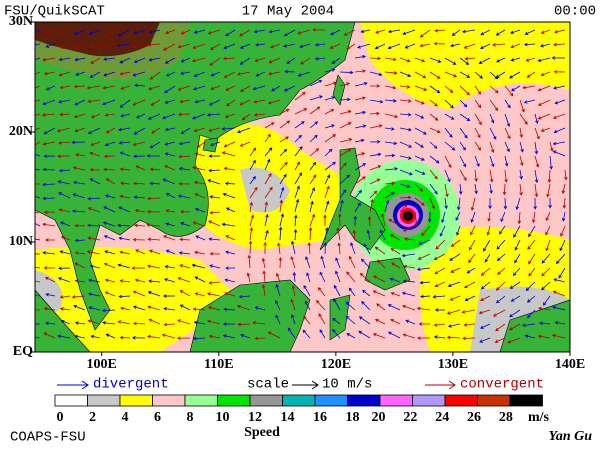 Image resolution: width=600 pixels, height=450 pixels. I want to click on colorbar-label: 22, so click(410, 417).